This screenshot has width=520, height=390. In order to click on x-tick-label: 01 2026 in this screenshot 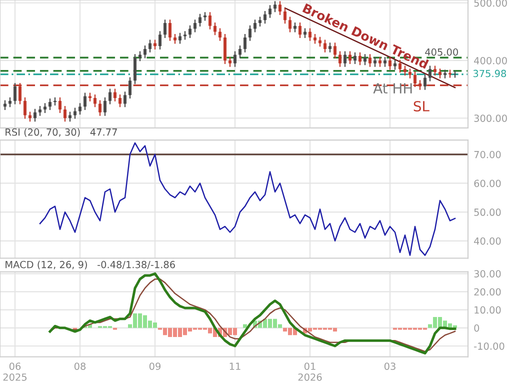, I will do `click(310, 371)`.